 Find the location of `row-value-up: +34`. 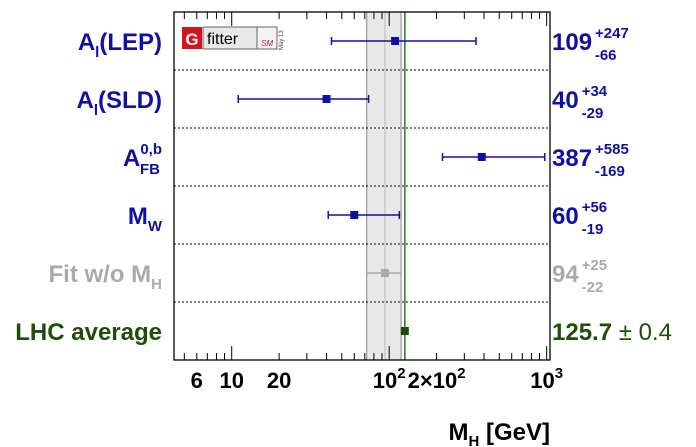

row-value-up: +34 is located at coordinates (595, 91).